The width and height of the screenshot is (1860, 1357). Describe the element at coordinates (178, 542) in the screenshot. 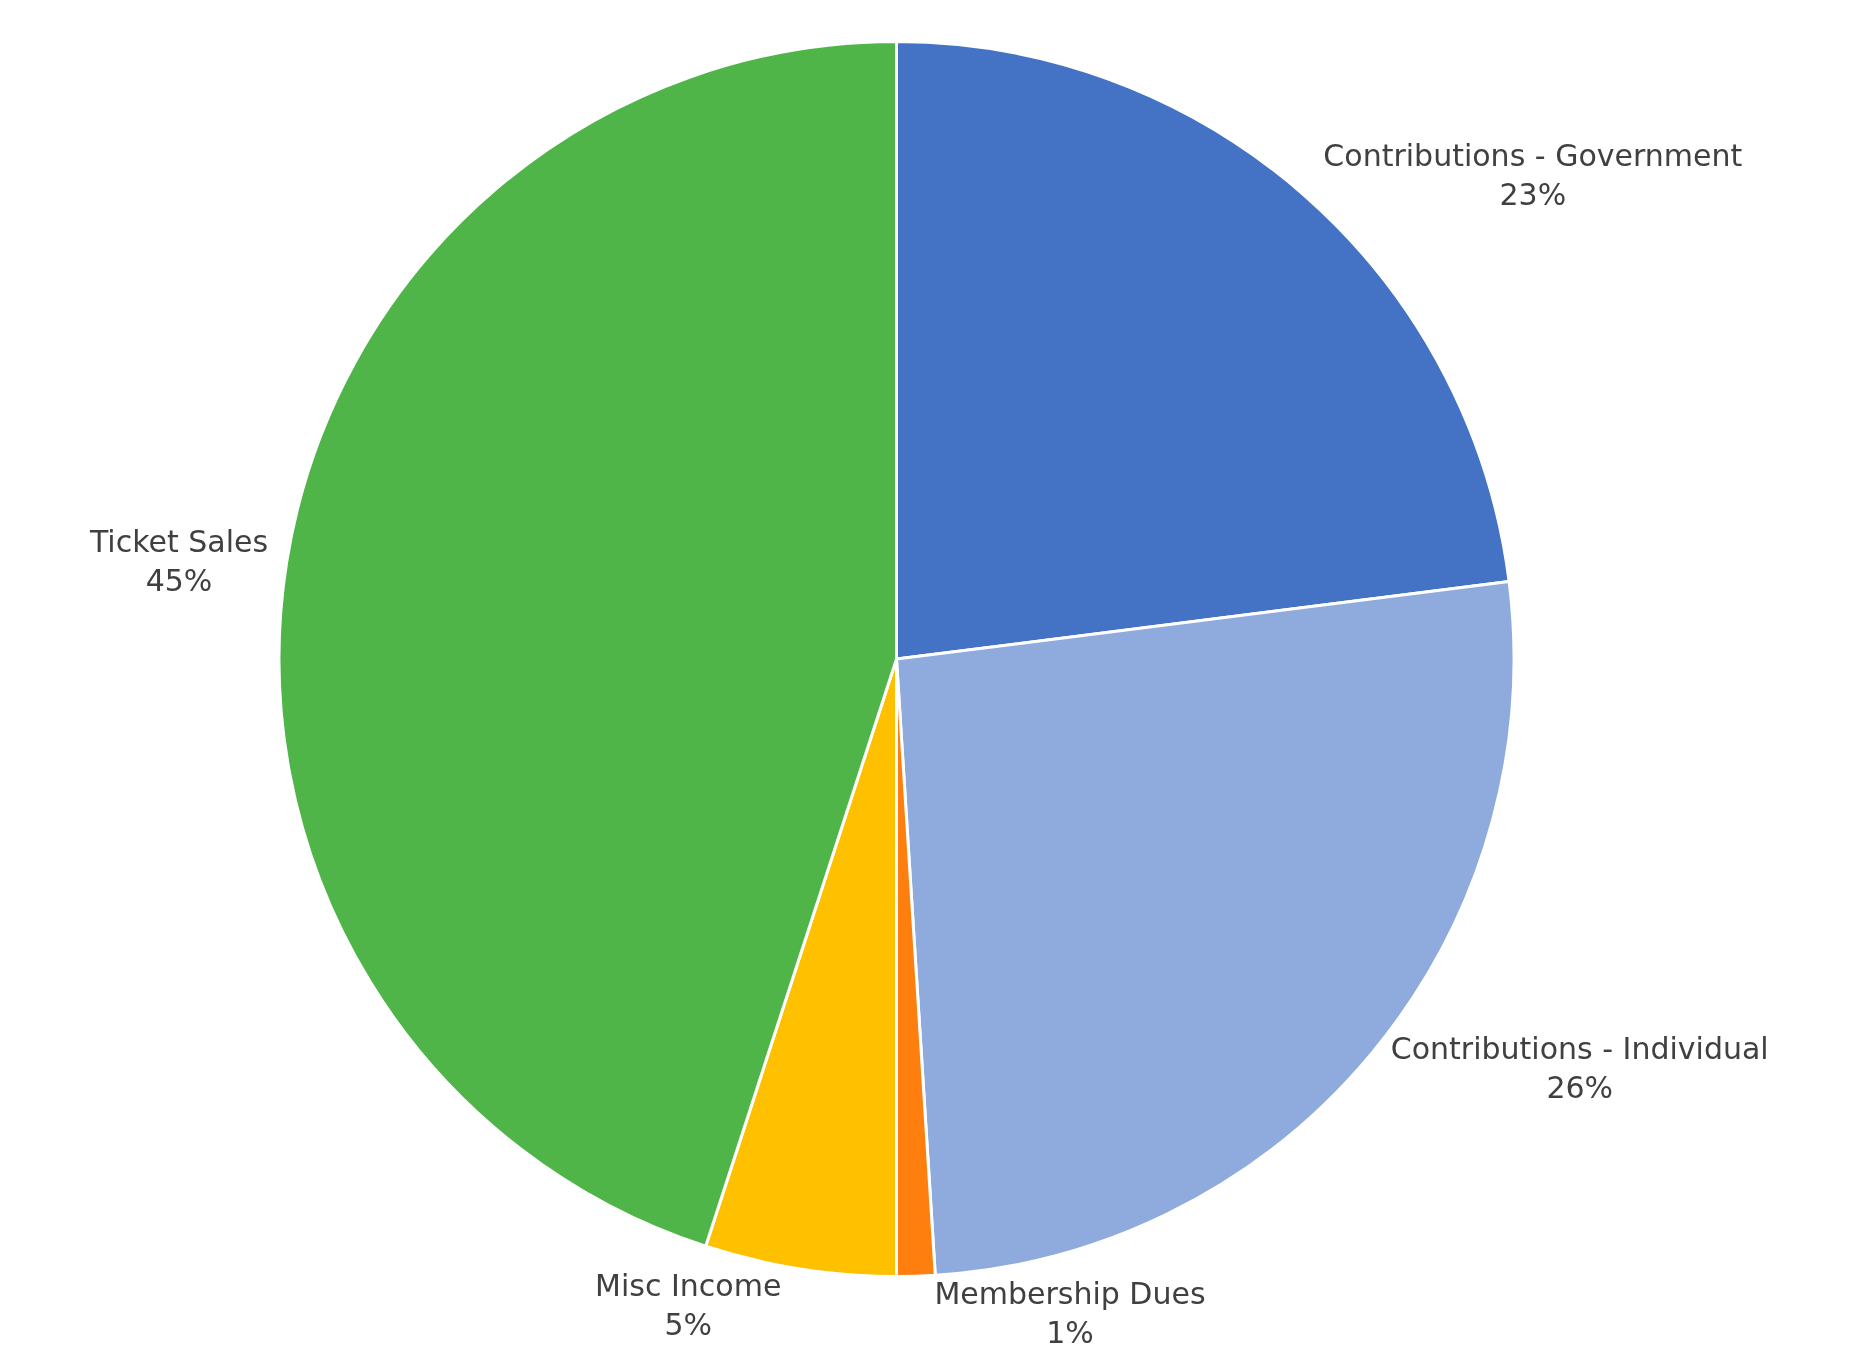

I see `slice-label: Ticket Sales` at that location.